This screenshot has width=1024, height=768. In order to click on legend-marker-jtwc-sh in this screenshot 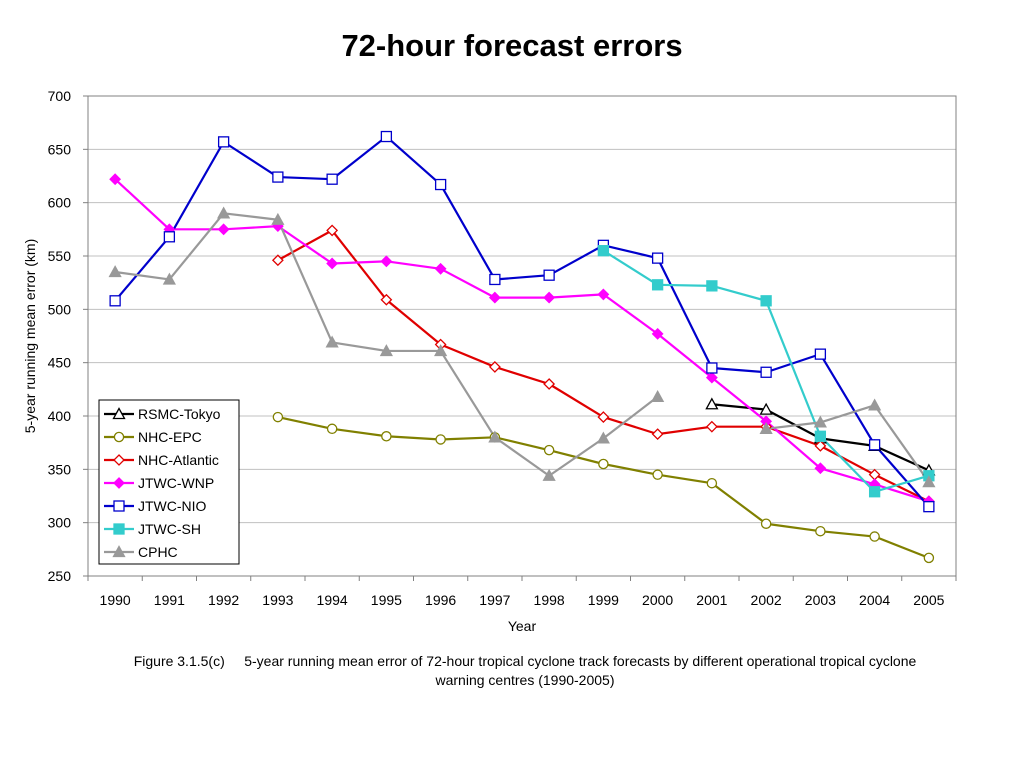, I will do `click(119, 529)`.